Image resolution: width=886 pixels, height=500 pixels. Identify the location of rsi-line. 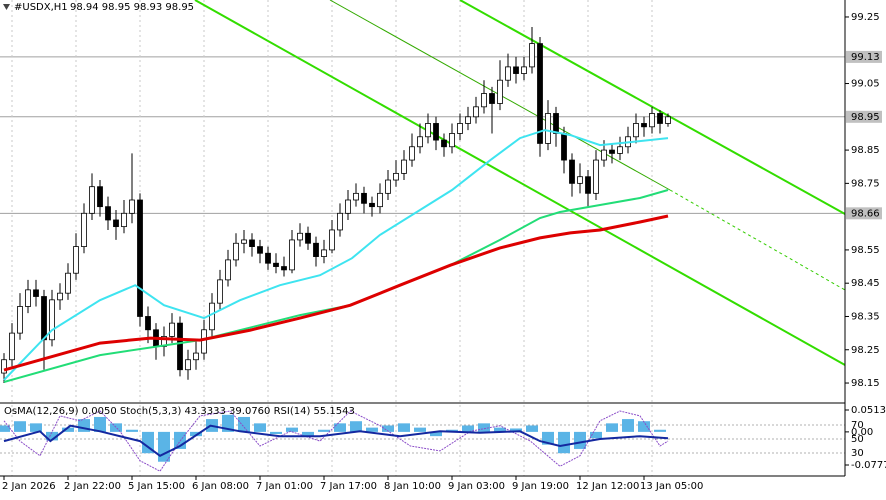
(336, 440).